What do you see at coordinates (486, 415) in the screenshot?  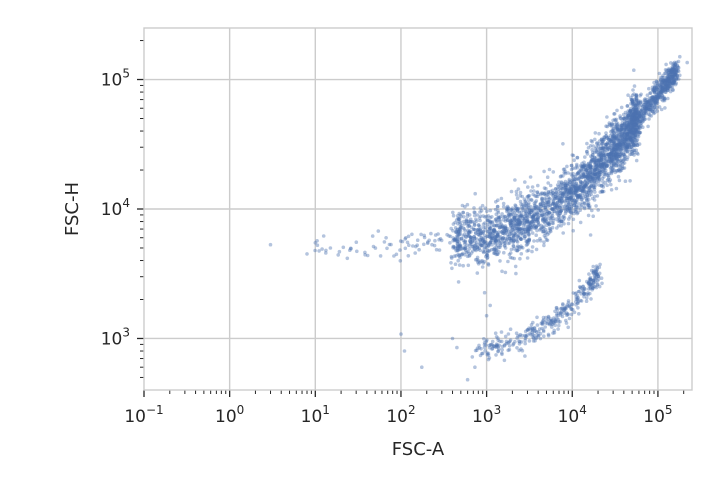 I see `x-tick-label: 103` at bounding box center [486, 415].